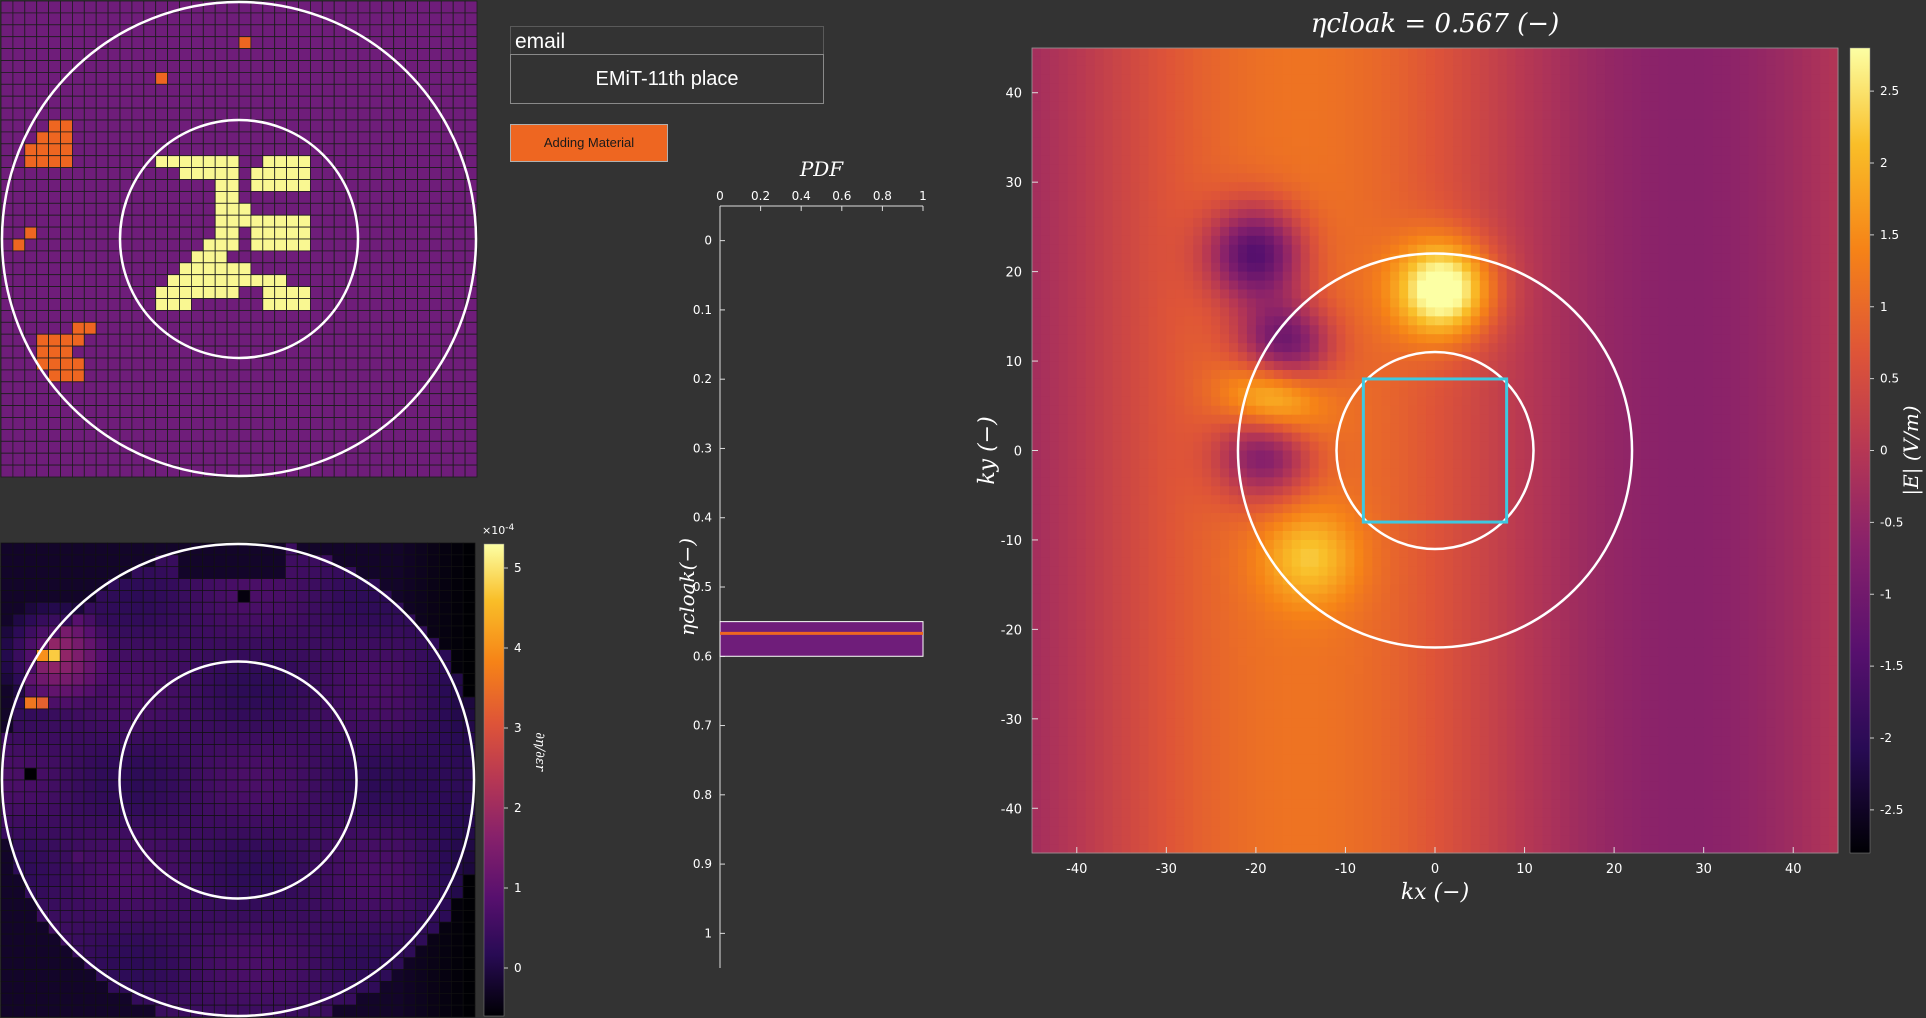  I want to click on design-grid, so click(239, 239).